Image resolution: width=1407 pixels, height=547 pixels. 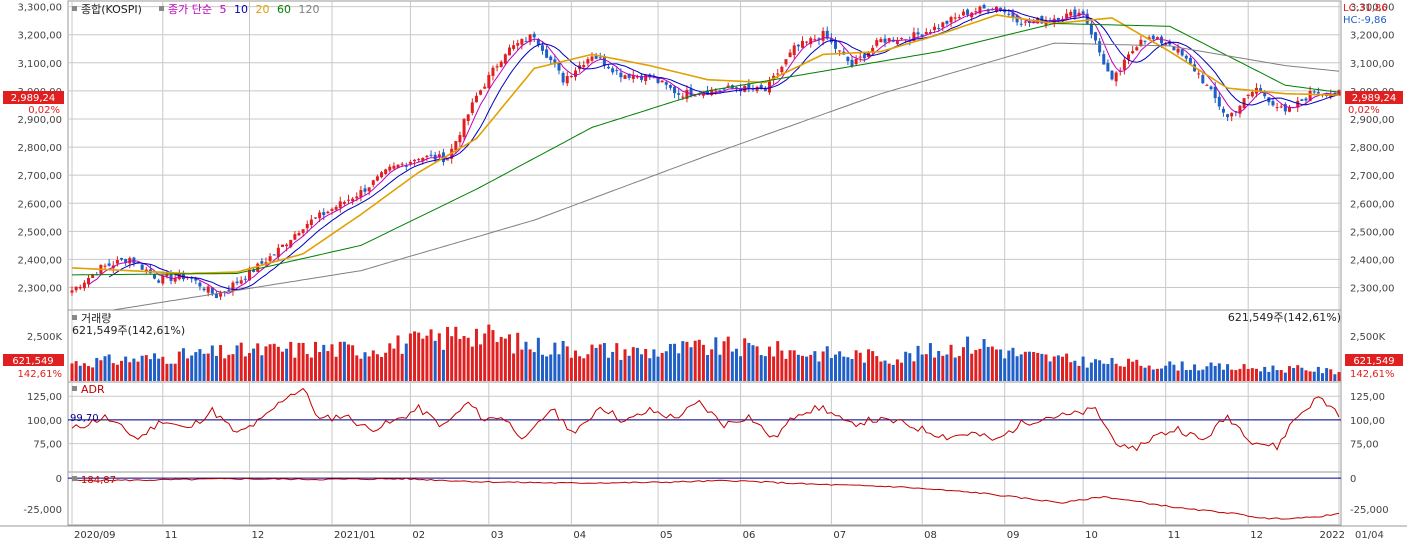 I want to click on price-tag-right, so click(x=1374, y=97).